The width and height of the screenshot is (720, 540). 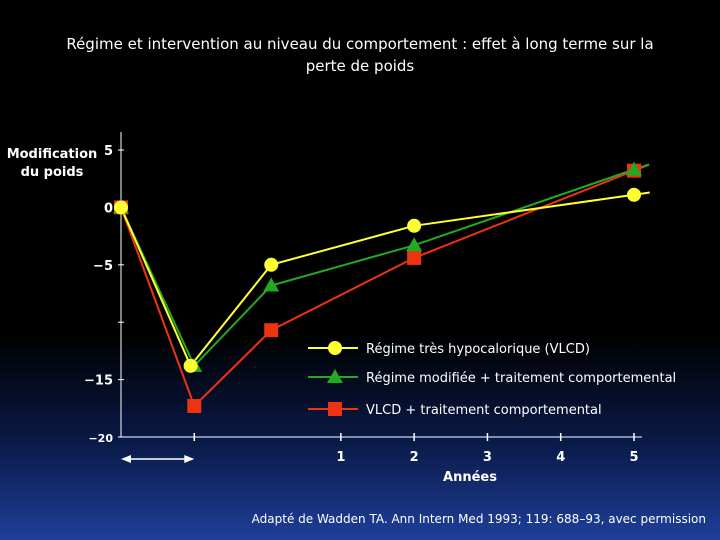 What do you see at coordinates (52, 164) in the screenshot?
I see `y-axis-label: Modification du poids` at bounding box center [52, 164].